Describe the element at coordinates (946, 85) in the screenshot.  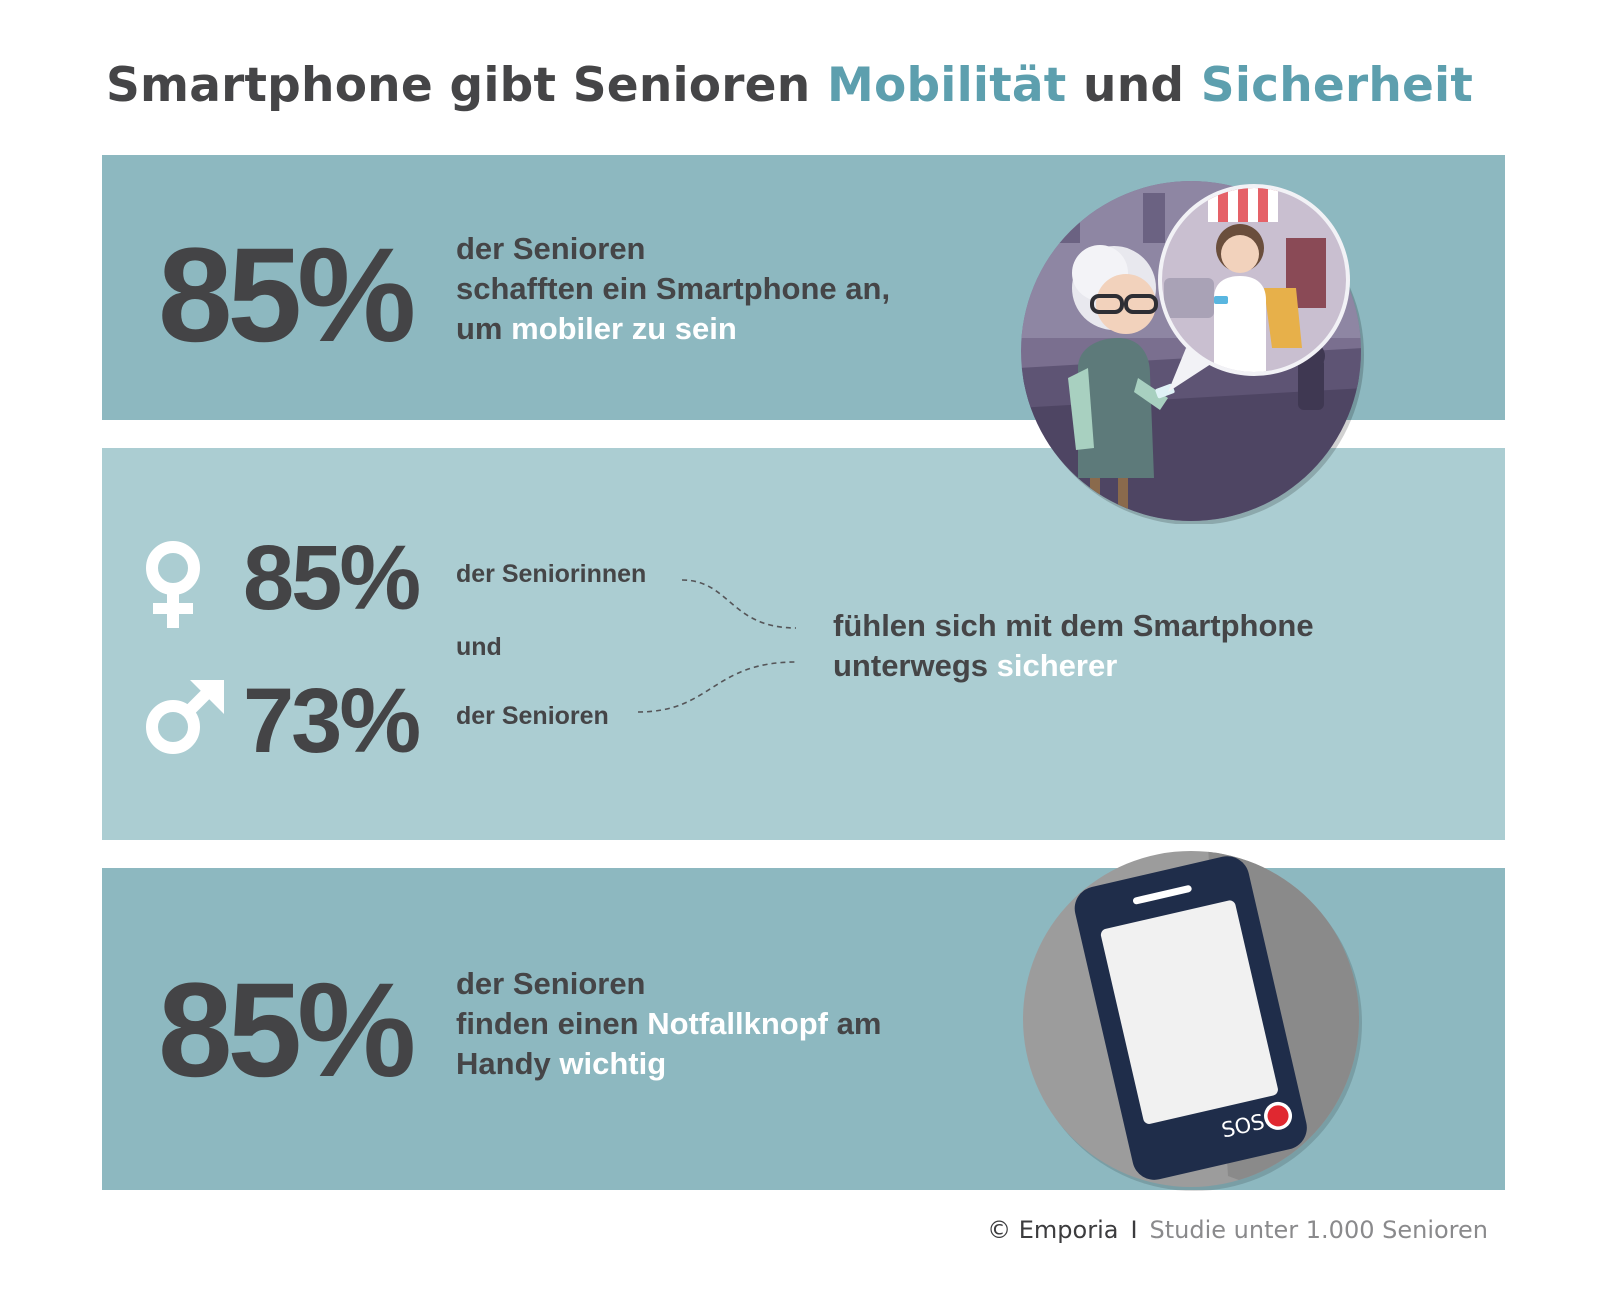
I see `title-highlight-mobility: Mobilität` at that location.